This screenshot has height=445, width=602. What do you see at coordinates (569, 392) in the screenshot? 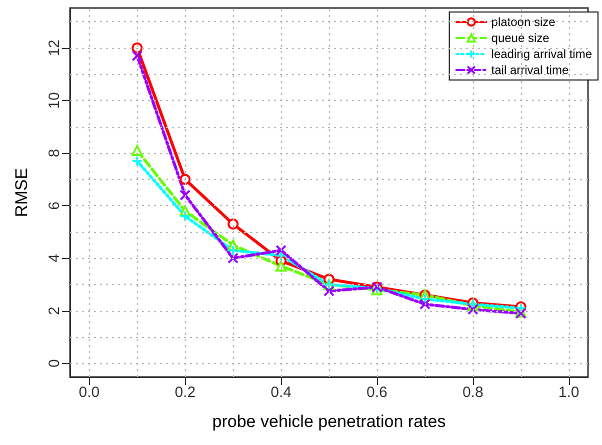
I see `x-tick-label: 1.0` at bounding box center [569, 392].